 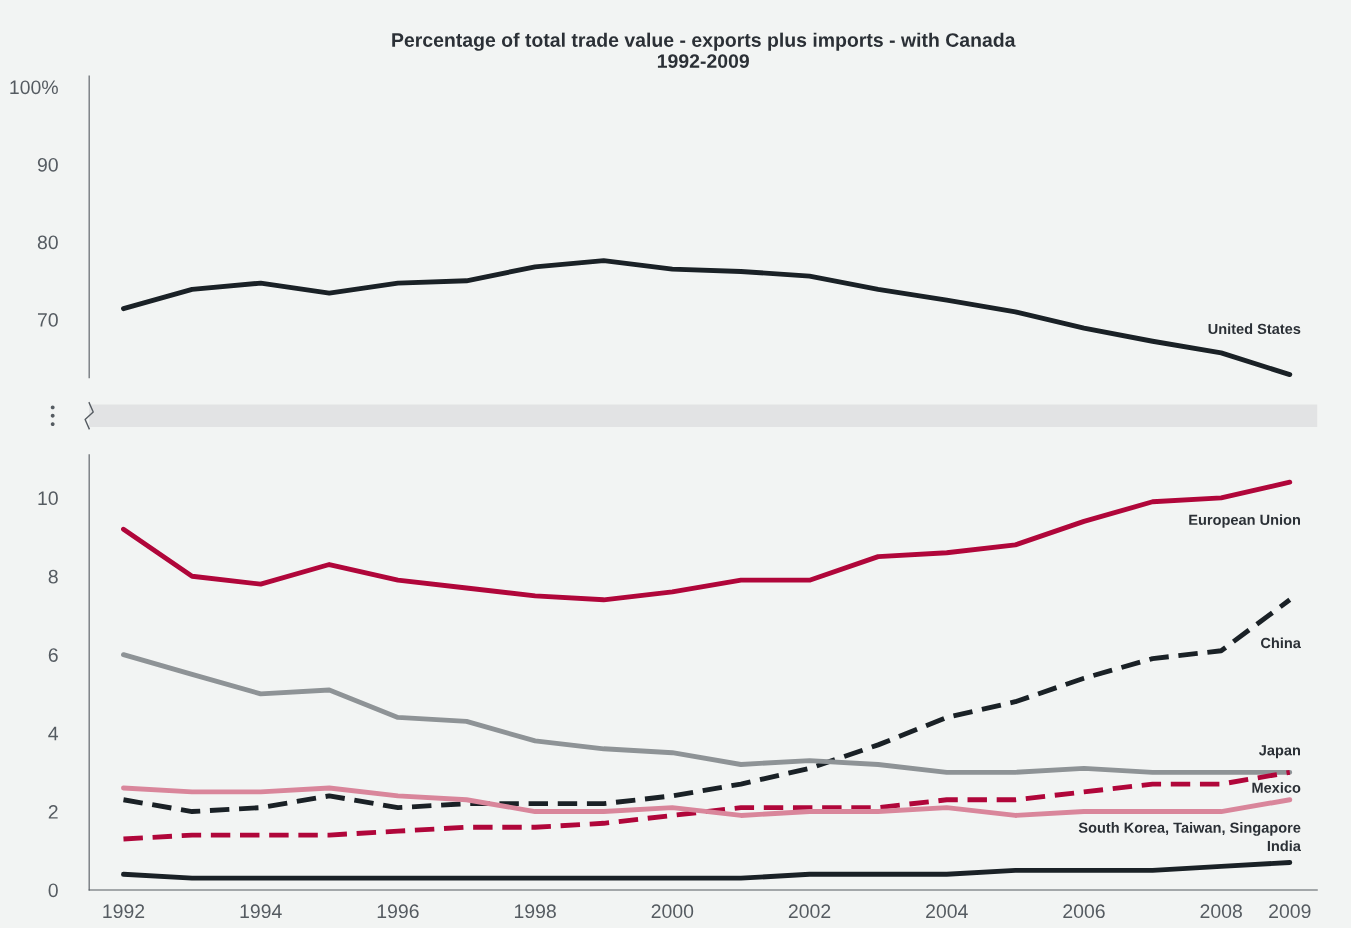 What do you see at coordinates (1284, 846) in the screenshot?
I see `series-label: India` at bounding box center [1284, 846].